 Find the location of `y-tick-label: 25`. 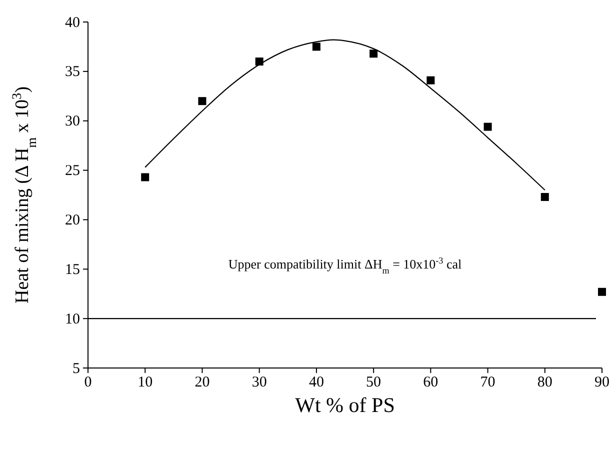

y-tick-label: 25 is located at coordinates (72, 171).